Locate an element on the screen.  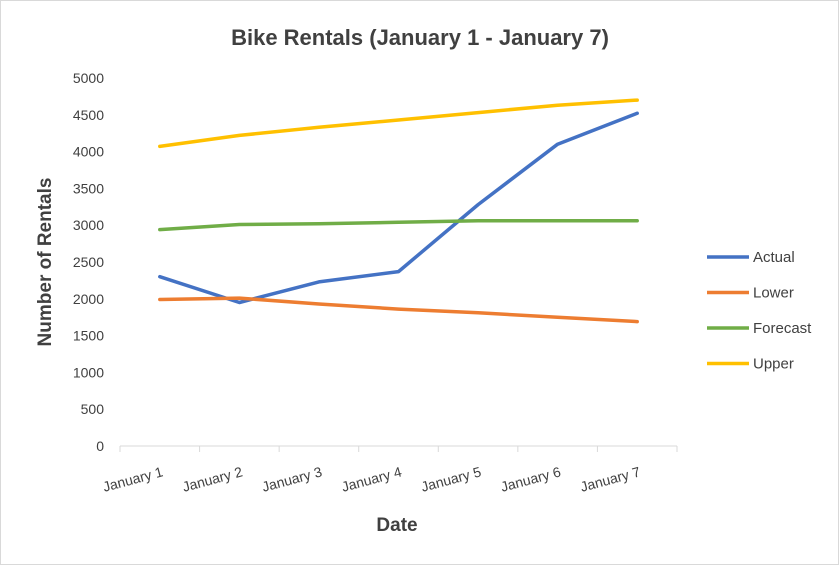
legend-label: Lower is located at coordinates (773, 293).